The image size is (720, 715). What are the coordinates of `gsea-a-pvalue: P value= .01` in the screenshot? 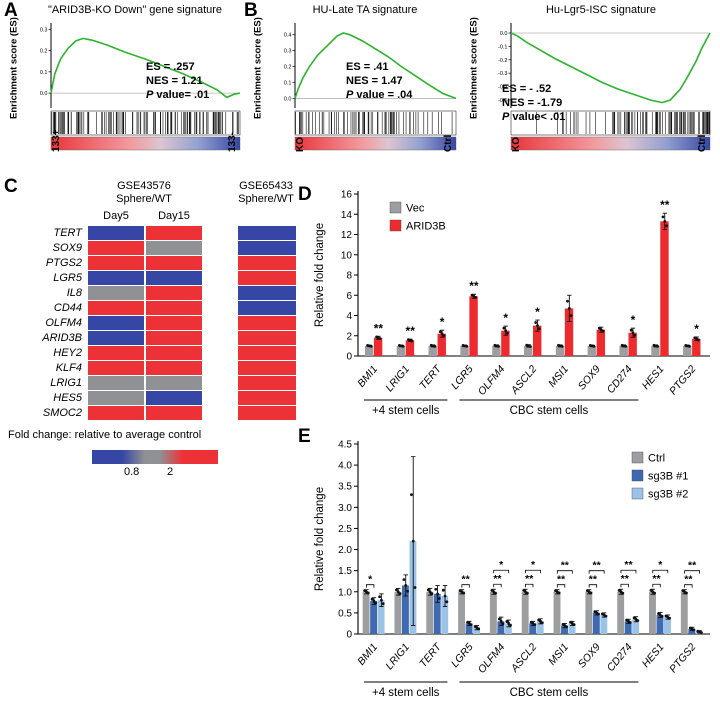 It's located at (177, 95).